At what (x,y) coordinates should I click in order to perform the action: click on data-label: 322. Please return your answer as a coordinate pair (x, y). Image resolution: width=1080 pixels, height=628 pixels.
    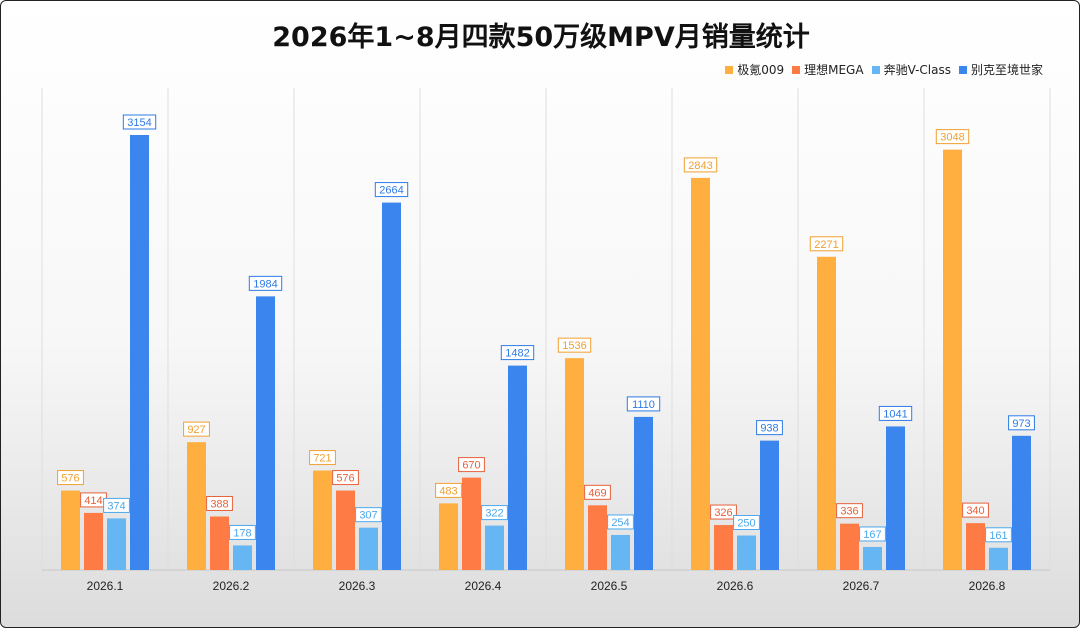
    Looking at the image, I should click on (494, 514).